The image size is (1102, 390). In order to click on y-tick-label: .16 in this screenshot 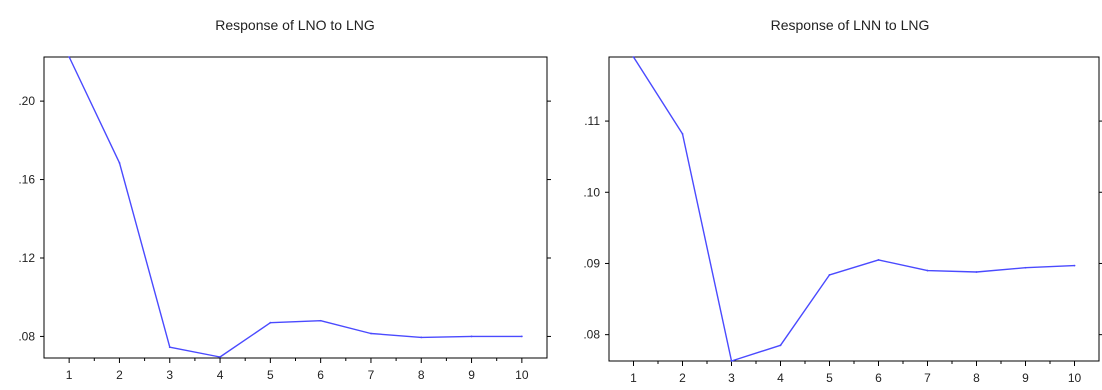, I will do `click(26, 180)`.